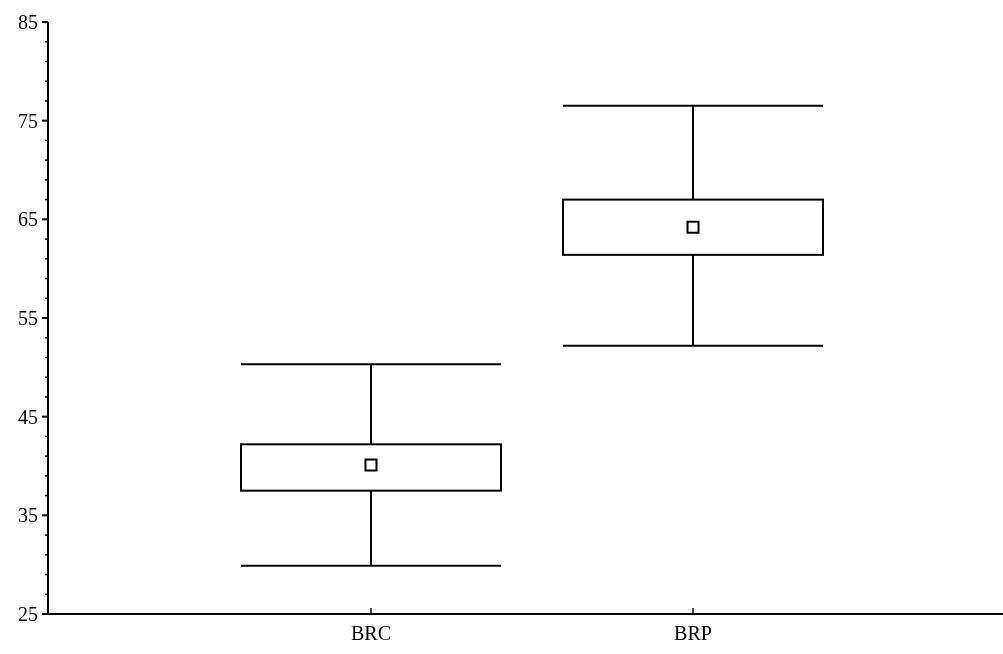 The width and height of the screenshot is (1003, 654). What do you see at coordinates (28, 318) in the screenshot?
I see `y-tick-label: 55` at bounding box center [28, 318].